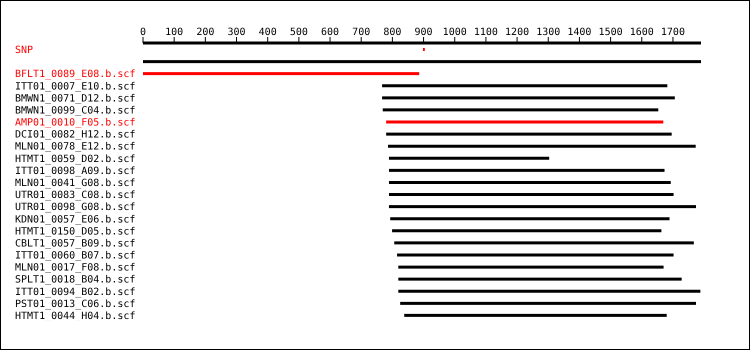 The height and width of the screenshot is (350, 750). Describe the element at coordinates (517, 32) in the screenshot. I see `x-tick-label: 1200` at that location.